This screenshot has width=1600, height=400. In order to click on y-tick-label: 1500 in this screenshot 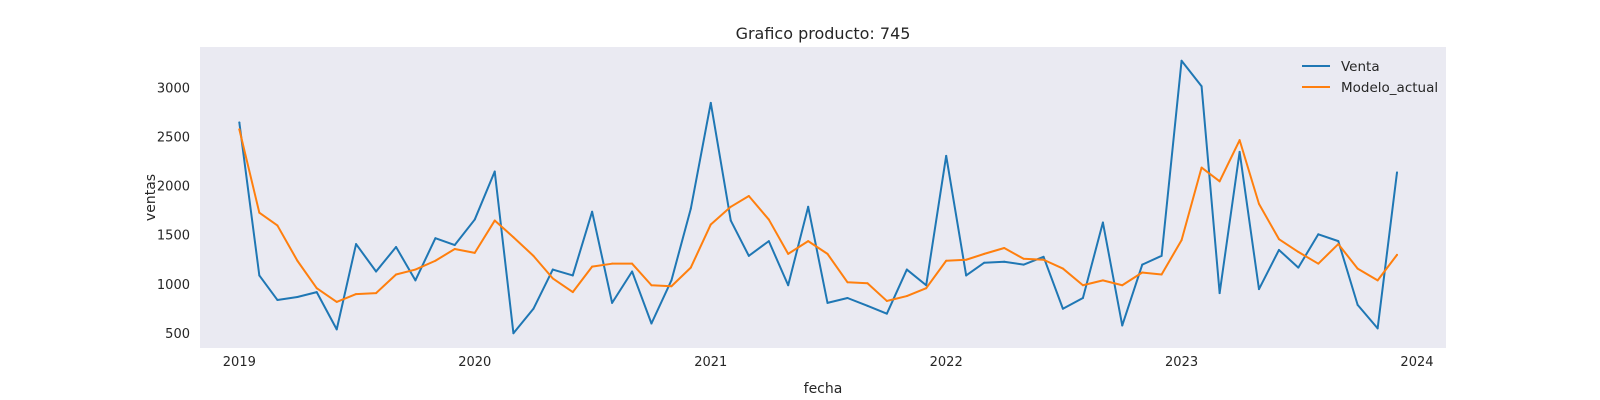, I will do `click(173, 236)`.